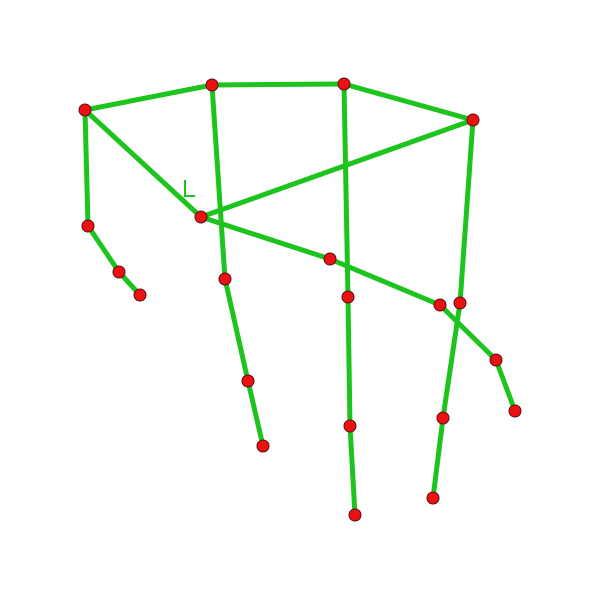 This screenshot has width=600, height=600. Describe the element at coordinates (408, 102) in the screenshot. I see `bone-middle-base-to-ring-base` at that location.